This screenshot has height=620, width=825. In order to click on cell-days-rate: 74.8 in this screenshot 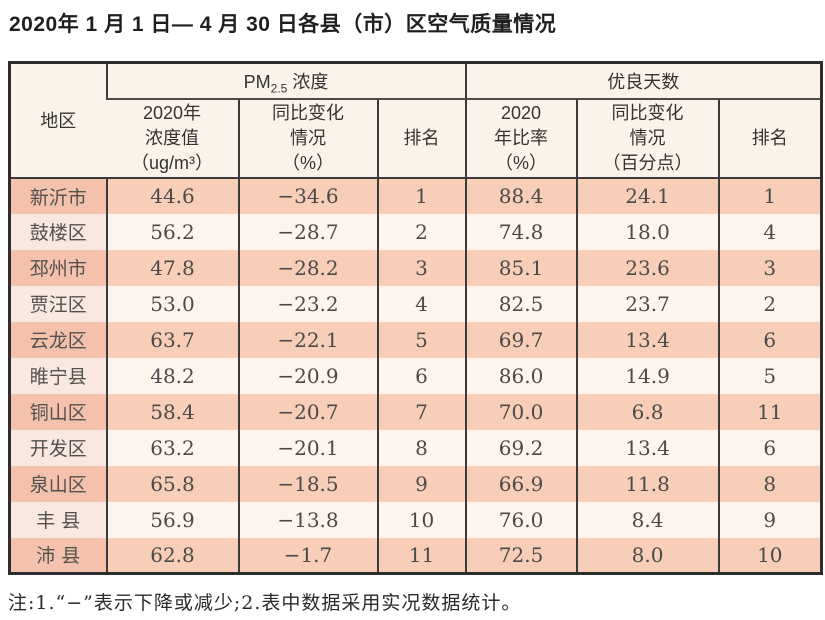, I will do `click(520, 231)`.